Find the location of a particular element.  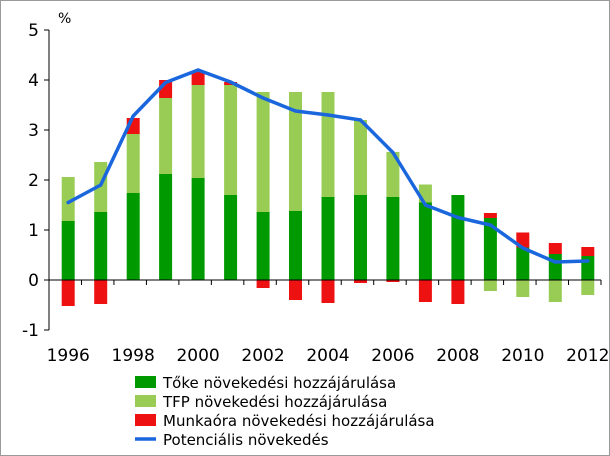

y-tick-label-4: 3 is located at coordinates (33, 131).